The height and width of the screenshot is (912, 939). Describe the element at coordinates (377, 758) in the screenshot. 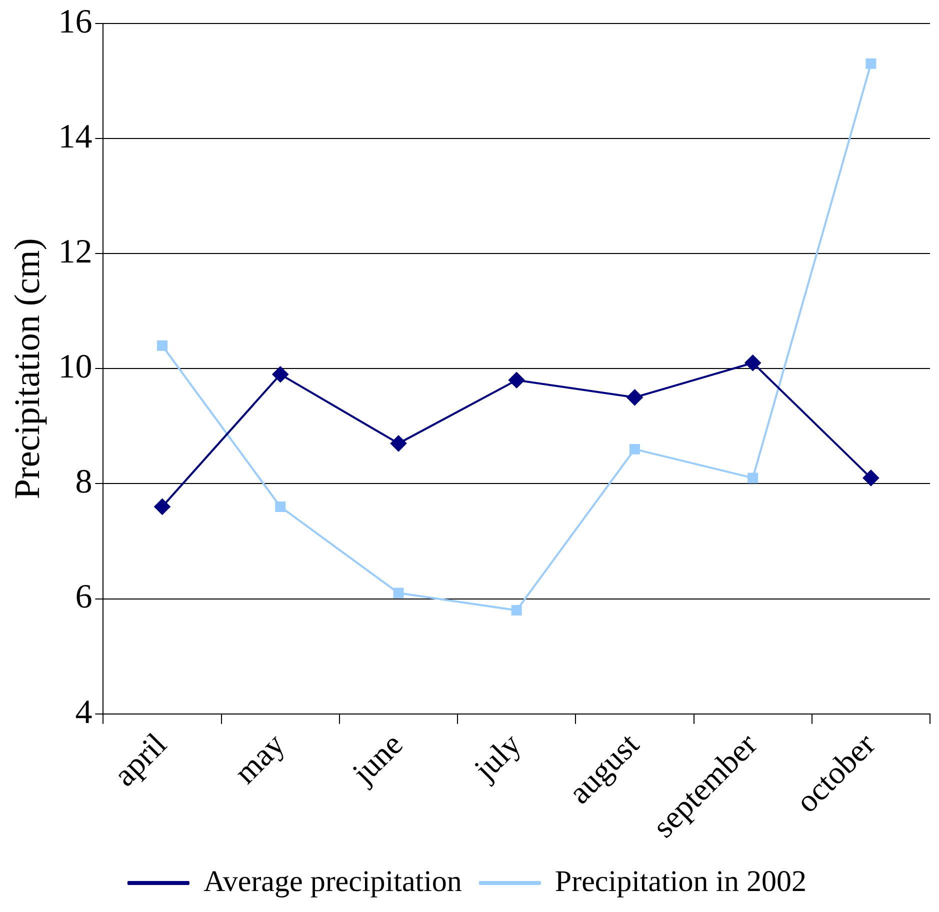

I see `x-tick-label: june` at that location.